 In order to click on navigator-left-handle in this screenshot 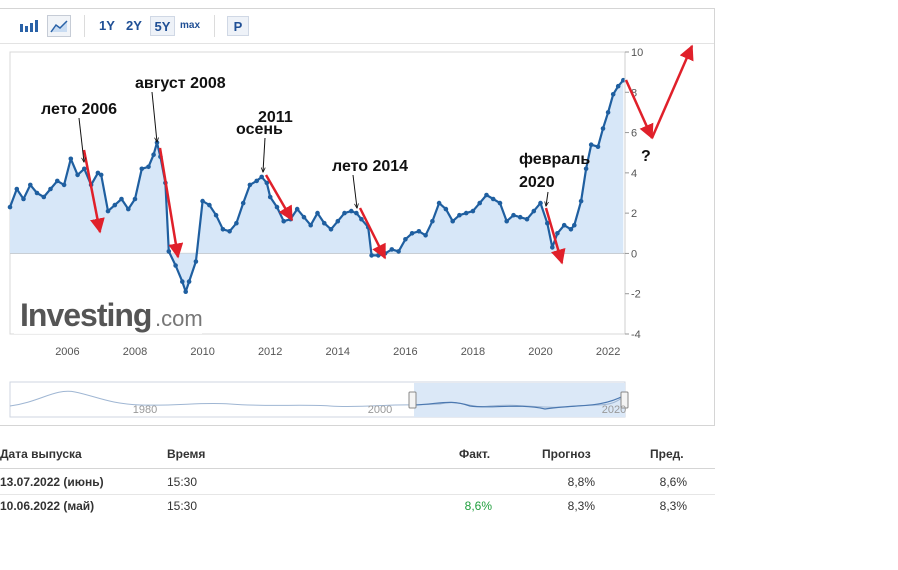, I will do `click(412, 400)`.